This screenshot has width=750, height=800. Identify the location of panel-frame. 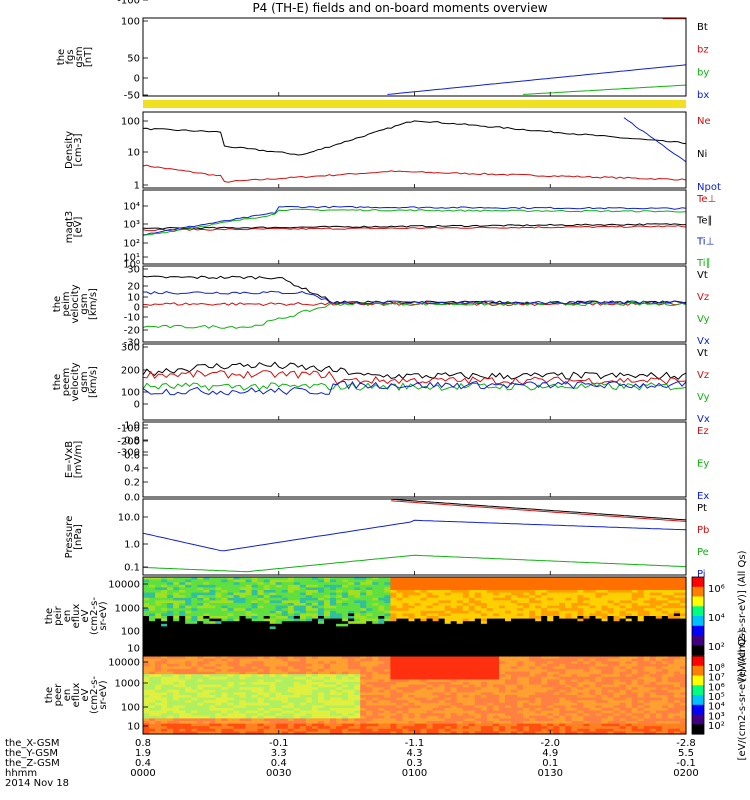
(414, 459).